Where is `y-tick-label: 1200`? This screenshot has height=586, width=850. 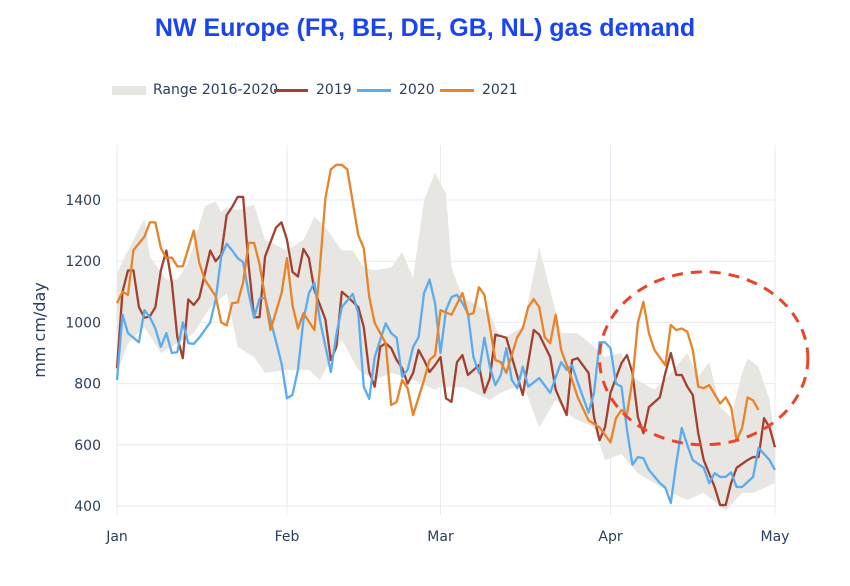
y-tick-label: 1200 is located at coordinates (83, 262).